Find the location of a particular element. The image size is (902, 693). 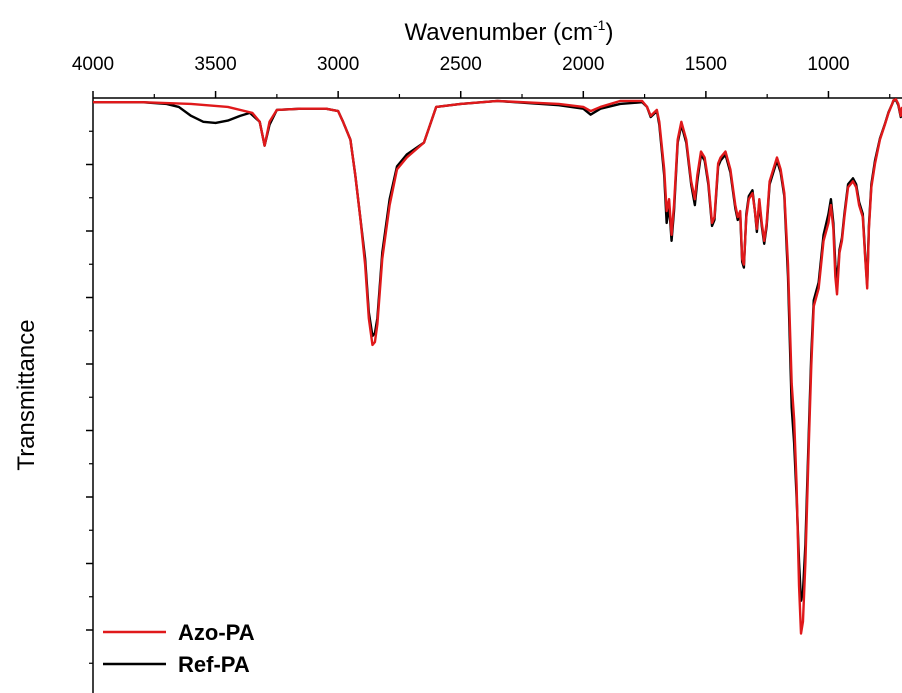

x-tick-label: 3000 is located at coordinates (338, 64).